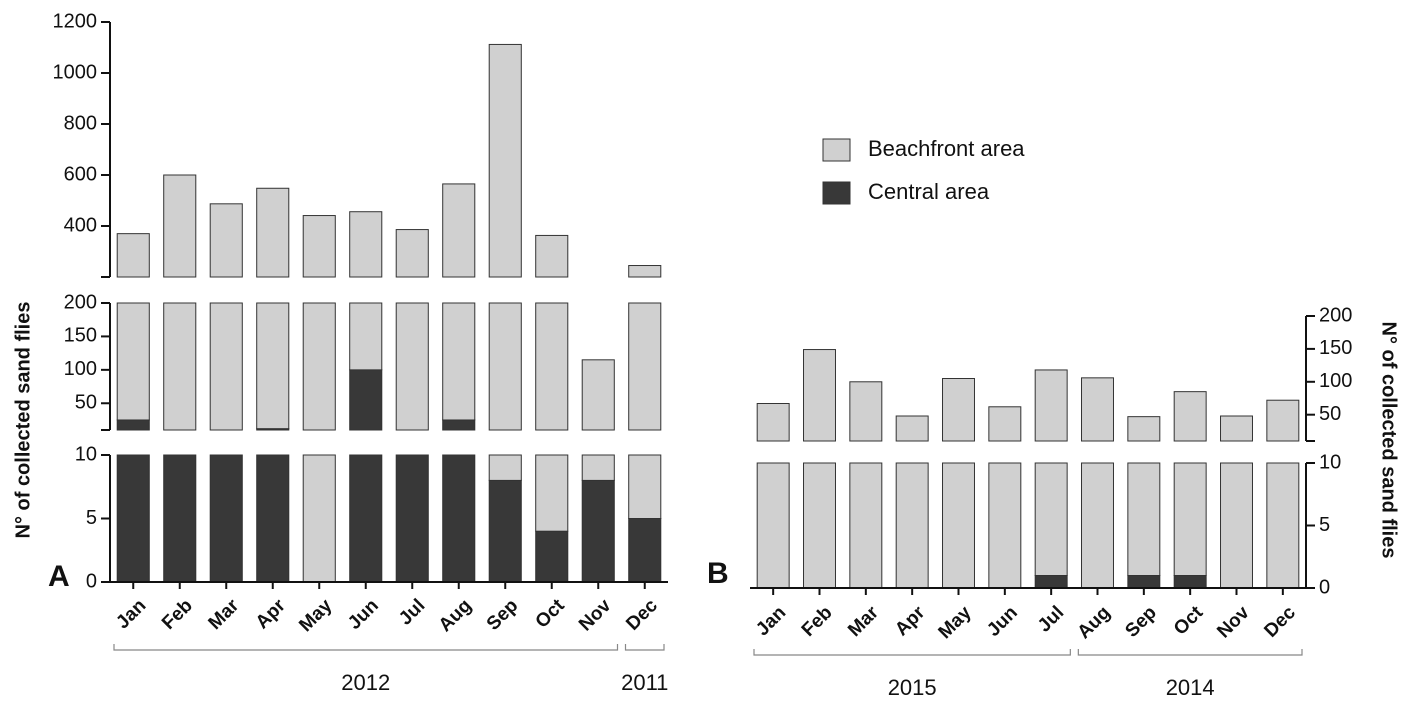 This screenshot has width=1412, height=705. What do you see at coordinates (1190, 687) in the screenshot?
I see `group-label: 2014` at bounding box center [1190, 687].